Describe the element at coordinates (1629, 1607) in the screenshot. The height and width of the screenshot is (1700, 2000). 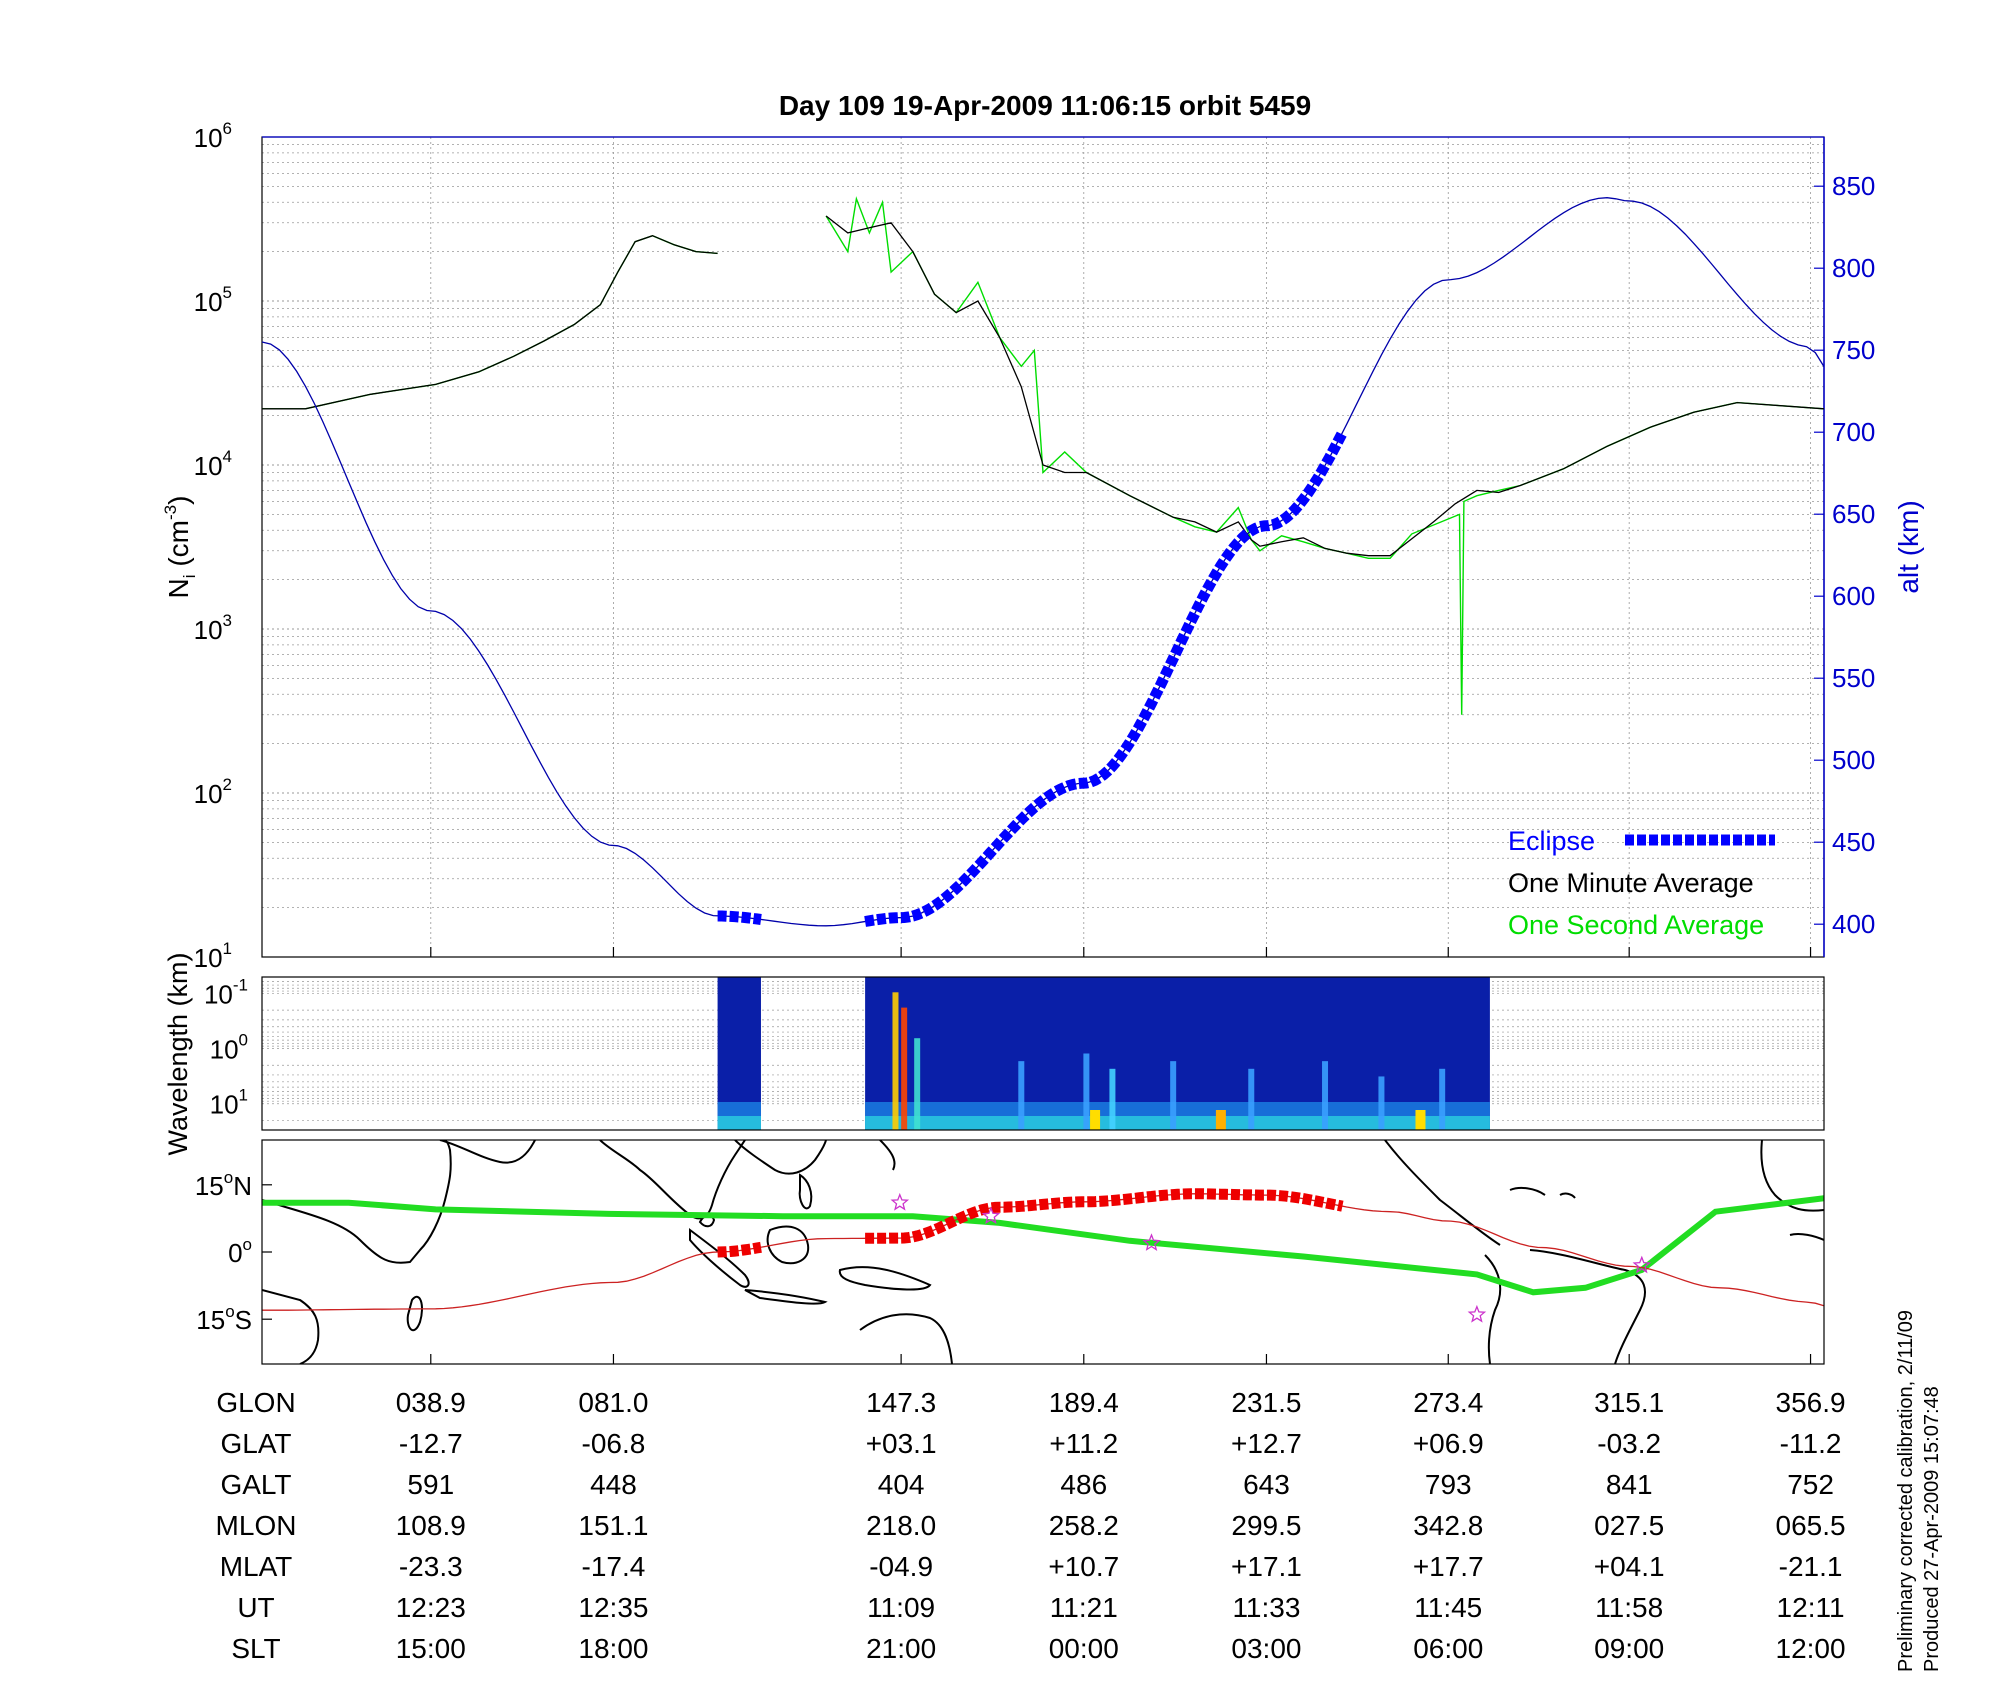
I see `table-cell: 11:58` at that location.